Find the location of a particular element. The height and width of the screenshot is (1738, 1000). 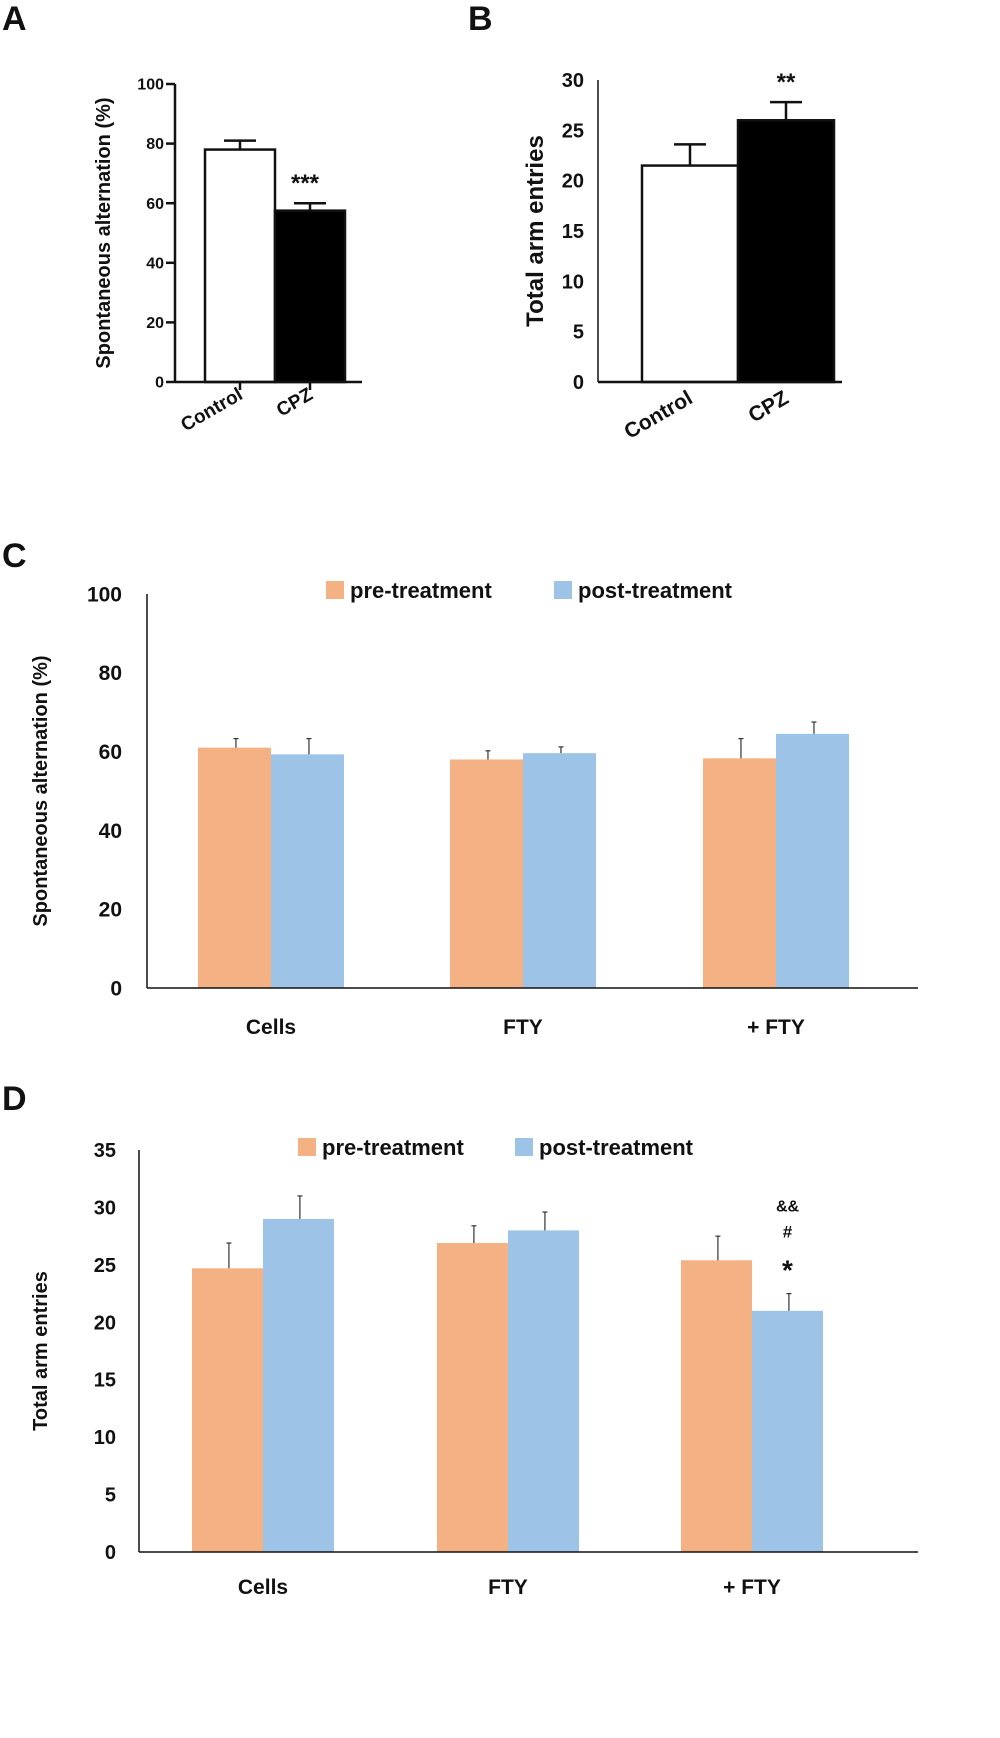

chart-a-x-tick-label: Control is located at coordinates (212, 410).